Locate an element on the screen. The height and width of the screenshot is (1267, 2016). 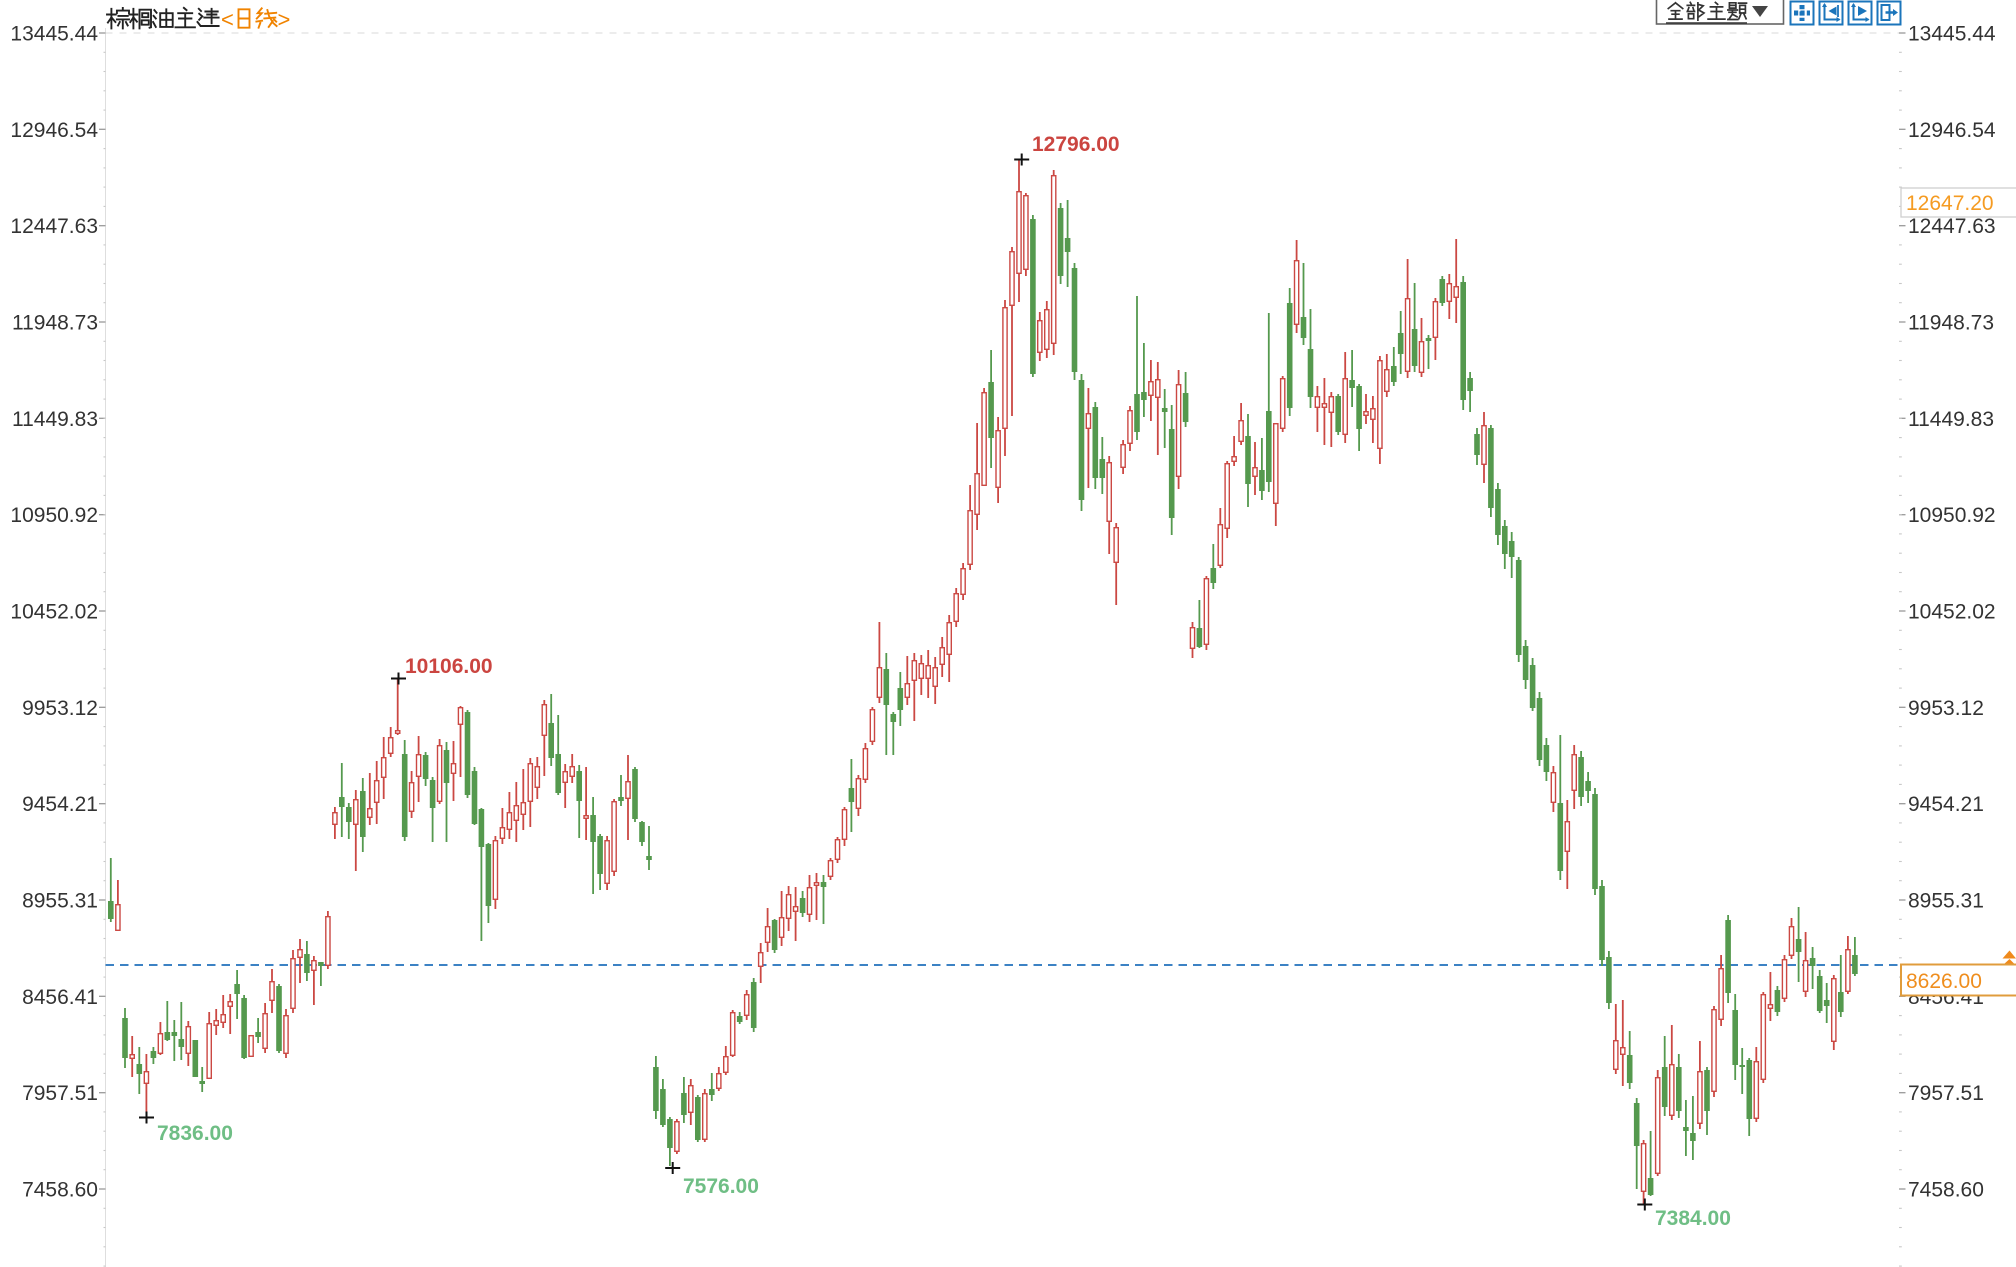
svg-text: 12647.20 is located at coordinates (1950, 203).